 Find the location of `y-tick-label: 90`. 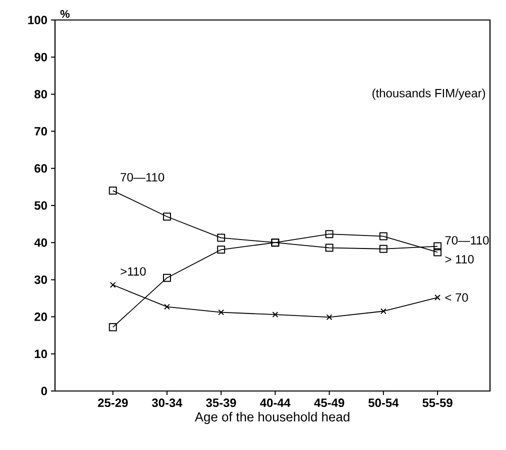

y-tick-label: 90 is located at coordinates (40, 57).